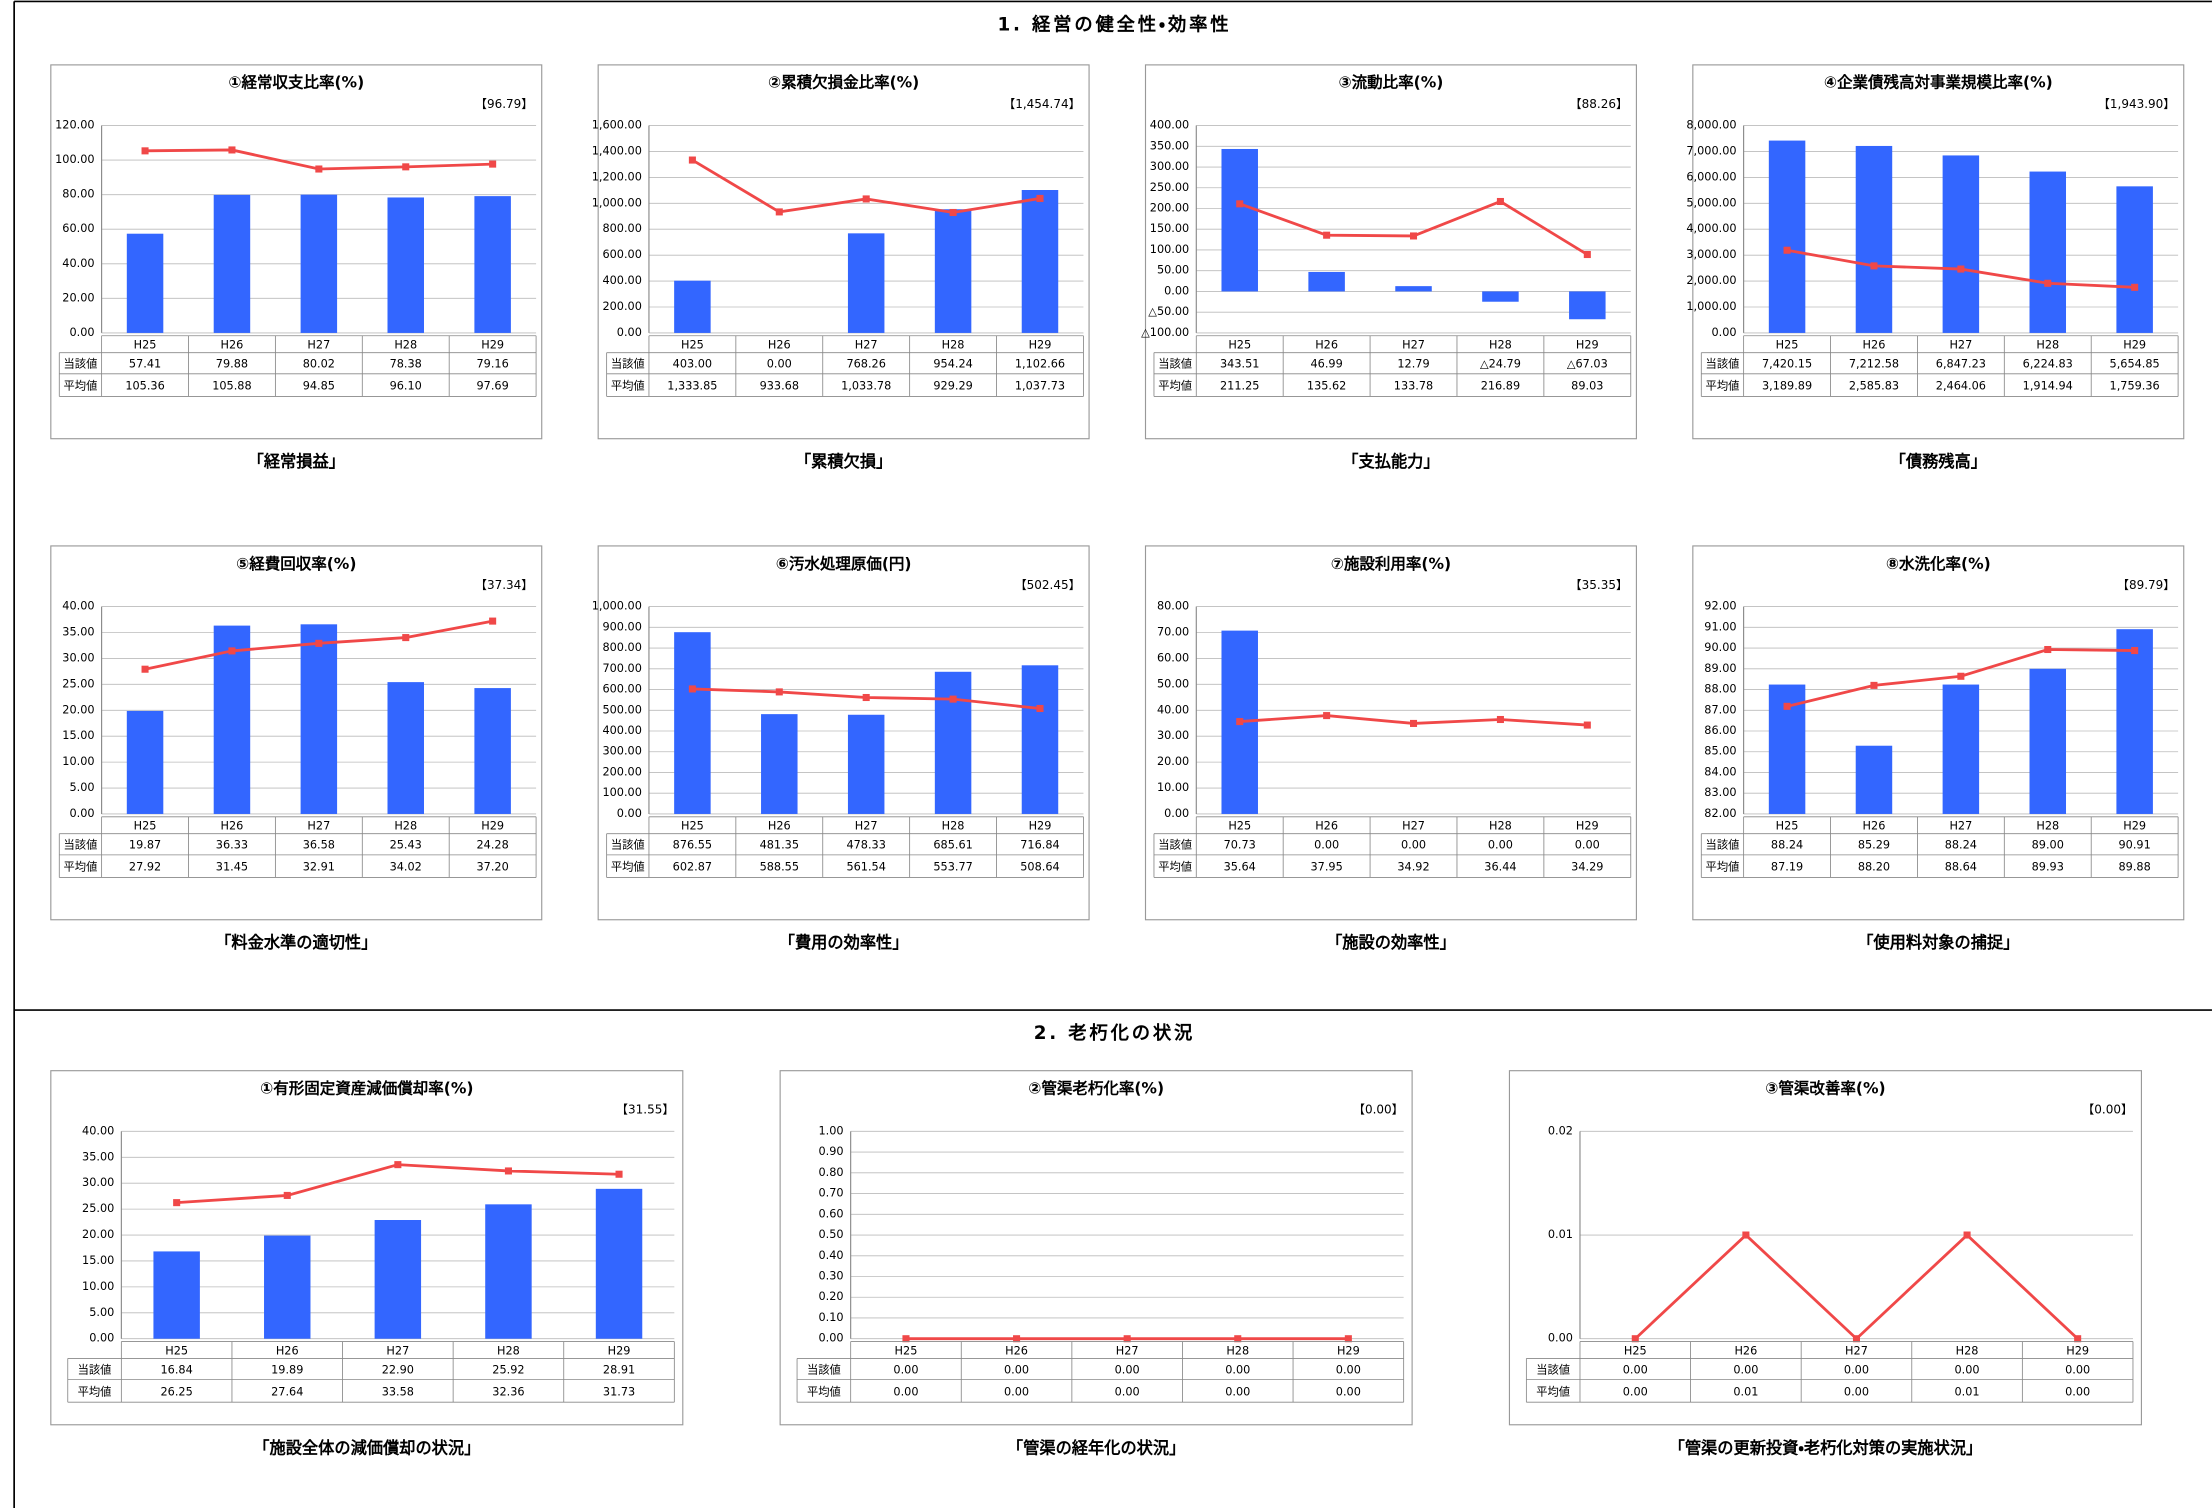 The image size is (2212, 1508). I want to click on benchmark-note: 【89.79】, so click(2146, 585).